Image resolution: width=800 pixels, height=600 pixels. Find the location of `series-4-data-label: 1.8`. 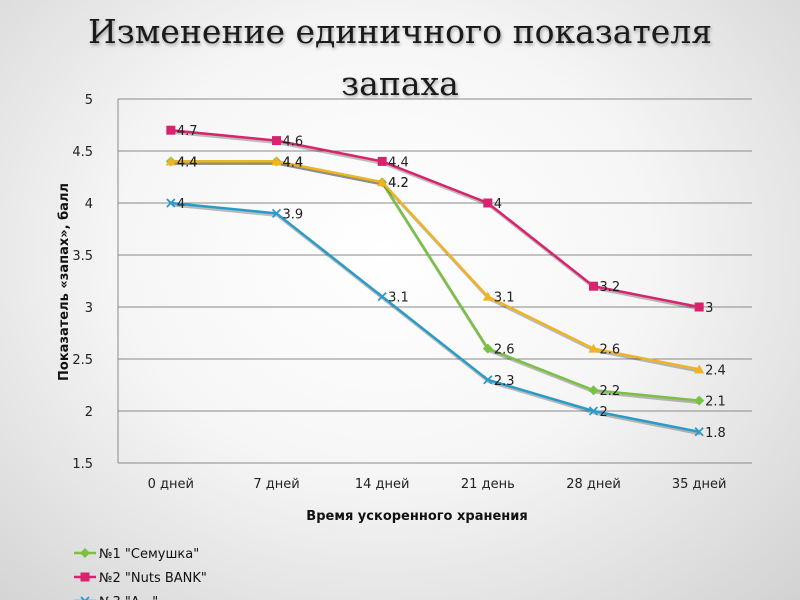

series-4-data-label: 1.8 is located at coordinates (715, 433).